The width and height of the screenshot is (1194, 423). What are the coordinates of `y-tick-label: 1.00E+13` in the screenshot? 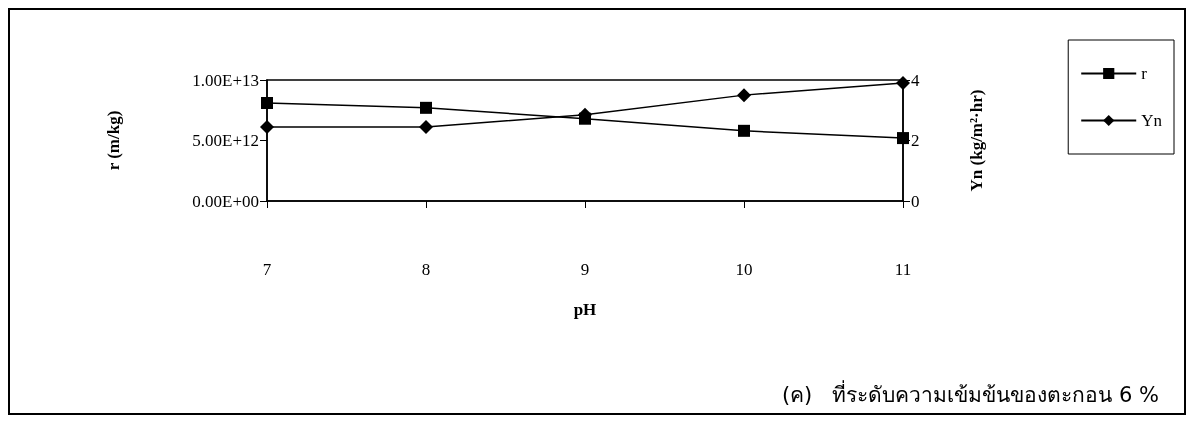 It's located at (225, 80).